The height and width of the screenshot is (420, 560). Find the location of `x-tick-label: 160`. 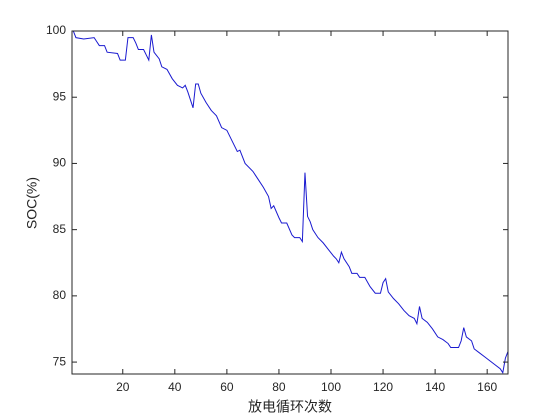

x-tick-label: 160 is located at coordinates (487, 387).